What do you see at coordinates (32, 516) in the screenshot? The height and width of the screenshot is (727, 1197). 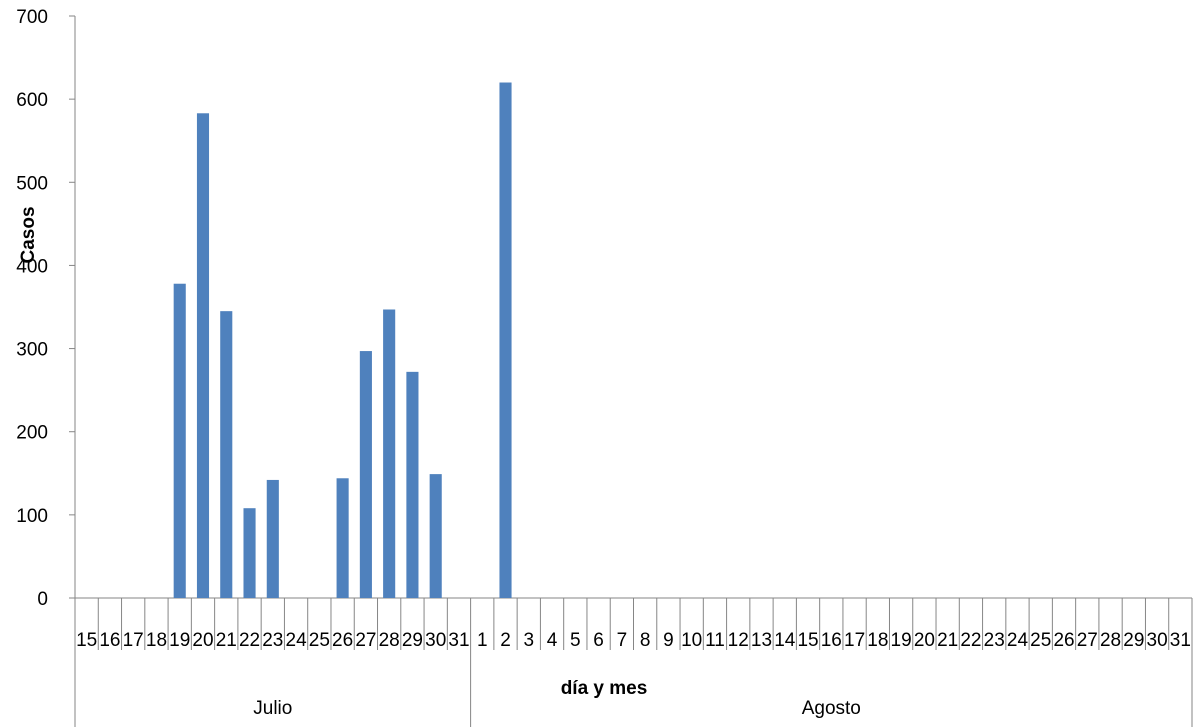 I see `y-tick-label: 100` at bounding box center [32, 516].